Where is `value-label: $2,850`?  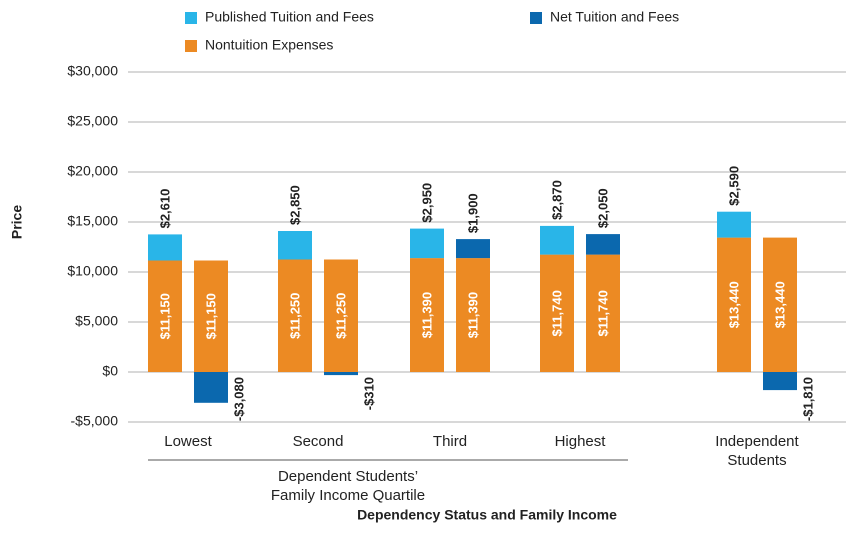
value-label: $2,850 is located at coordinates (294, 205).